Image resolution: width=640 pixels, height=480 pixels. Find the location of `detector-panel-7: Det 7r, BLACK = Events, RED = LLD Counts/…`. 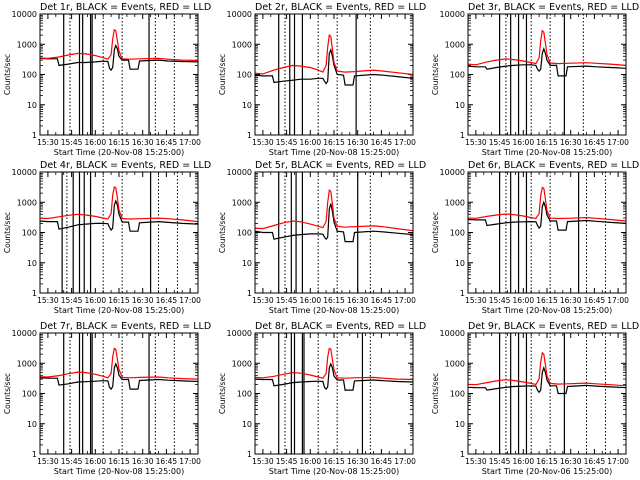

detector-panel-7: Det 7r, BLACK = Events, RED = LLD Counts/… is located at coordinates (107, 398).